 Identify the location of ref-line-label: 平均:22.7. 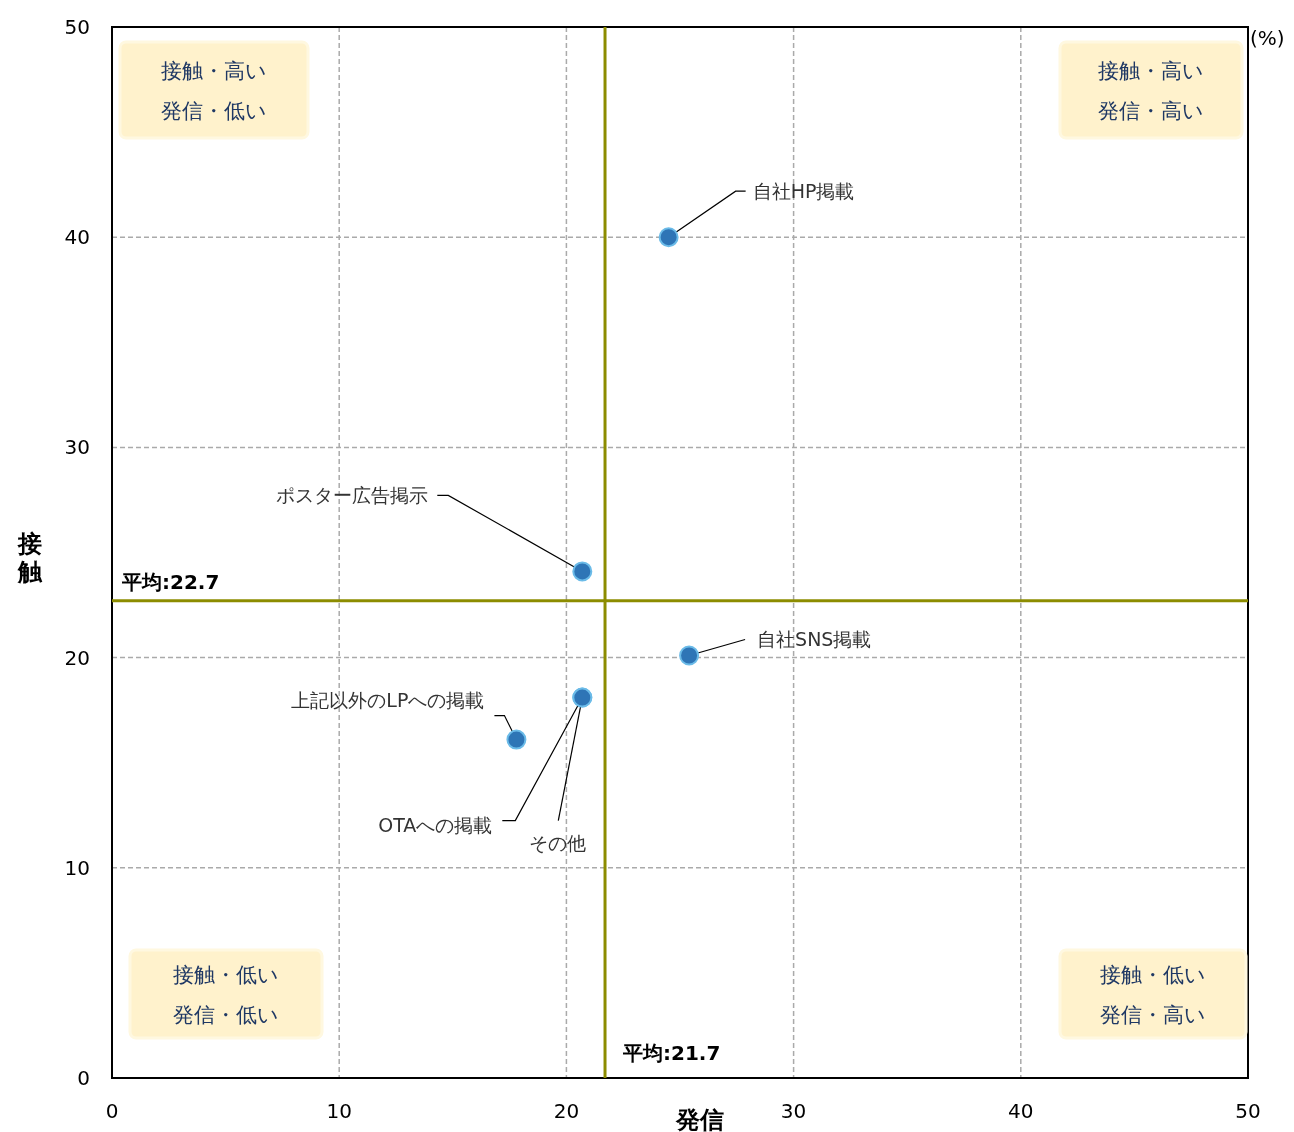
(170, 581).